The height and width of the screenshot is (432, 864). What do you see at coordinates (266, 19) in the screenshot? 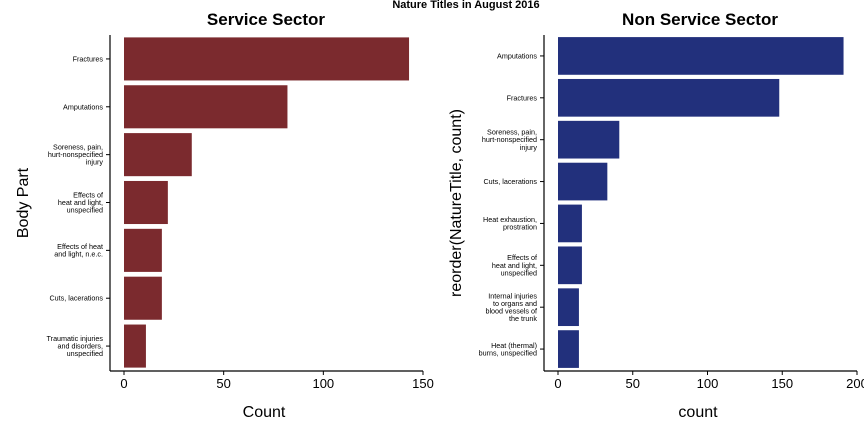
I see `chart-title: Service Sector` at bounding box center [266, 19].